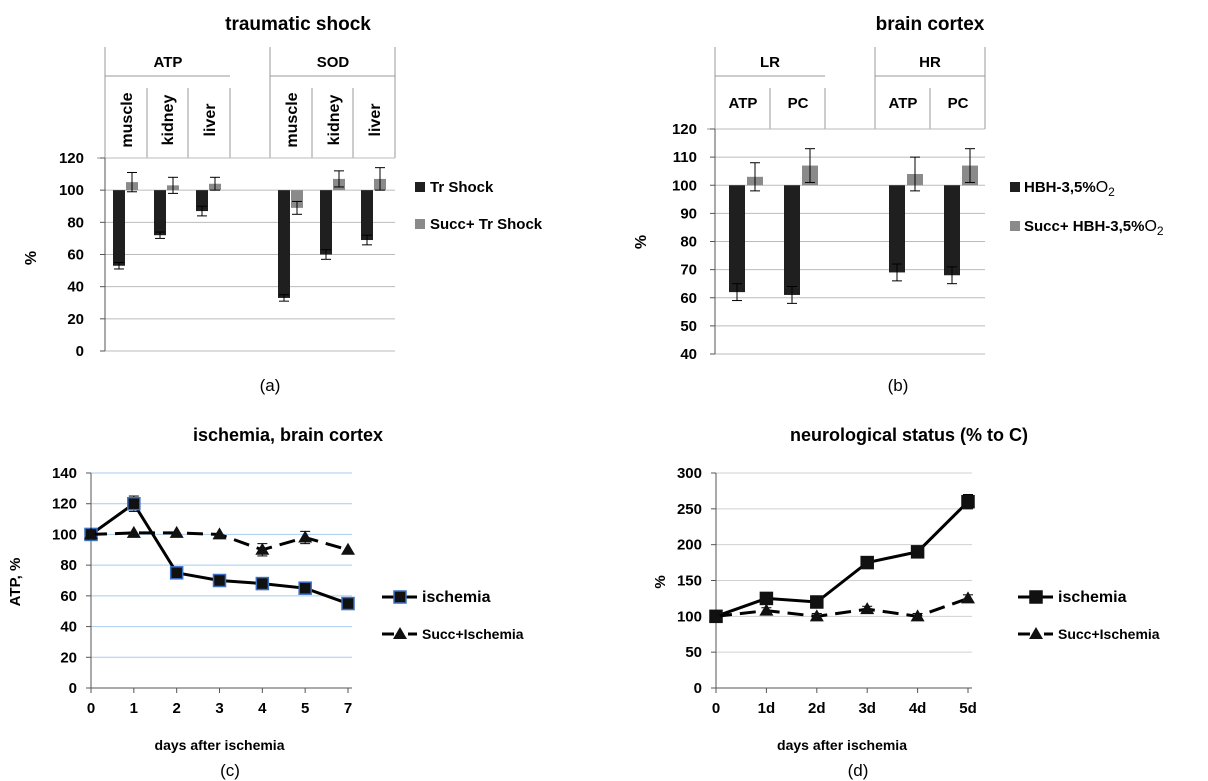 This screenshot has height=781, width=1208. What do you see at coordinates (767, 708) in the screenshot?
I see `x-tick-label: 1d` at bounding box center [767, 708].